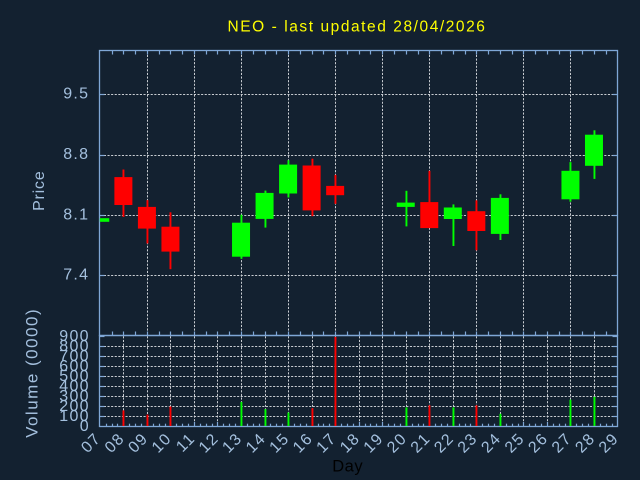  I want to click on svg-text: 9.5, so click(76, 94).